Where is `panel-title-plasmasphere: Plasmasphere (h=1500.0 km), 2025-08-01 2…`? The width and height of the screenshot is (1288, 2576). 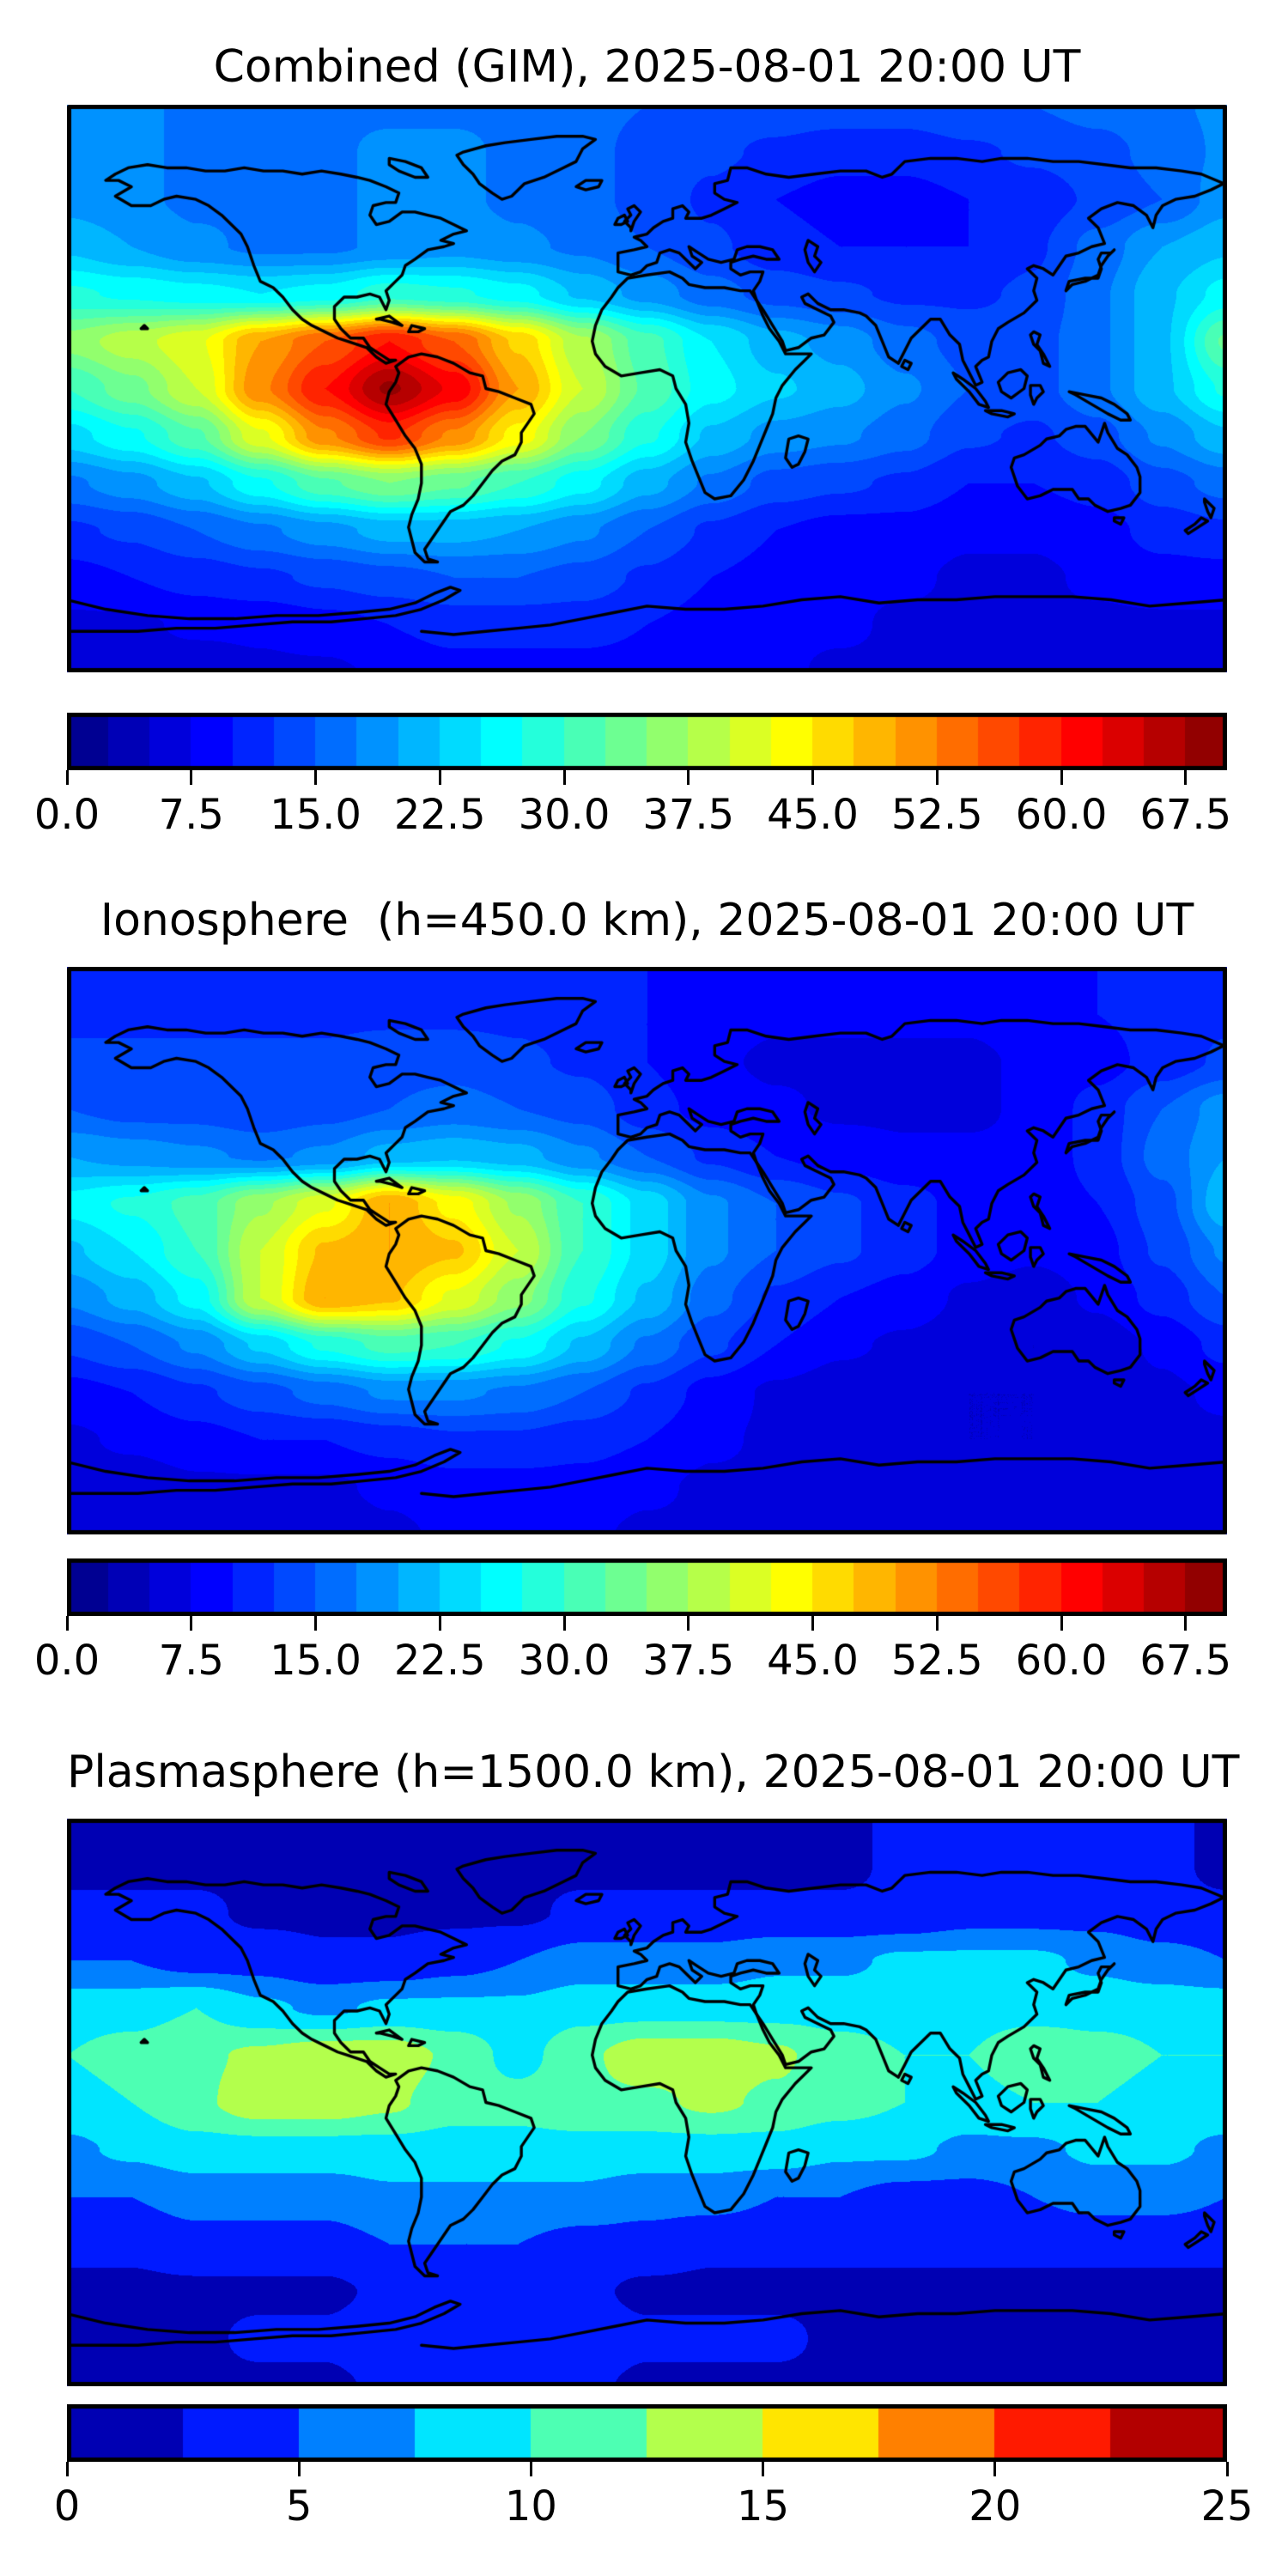 panel-title-plasmasphere: Plasmasphere (h=1500.0 km), 2025-08-01 2… is located at coordinates (653, 1772).